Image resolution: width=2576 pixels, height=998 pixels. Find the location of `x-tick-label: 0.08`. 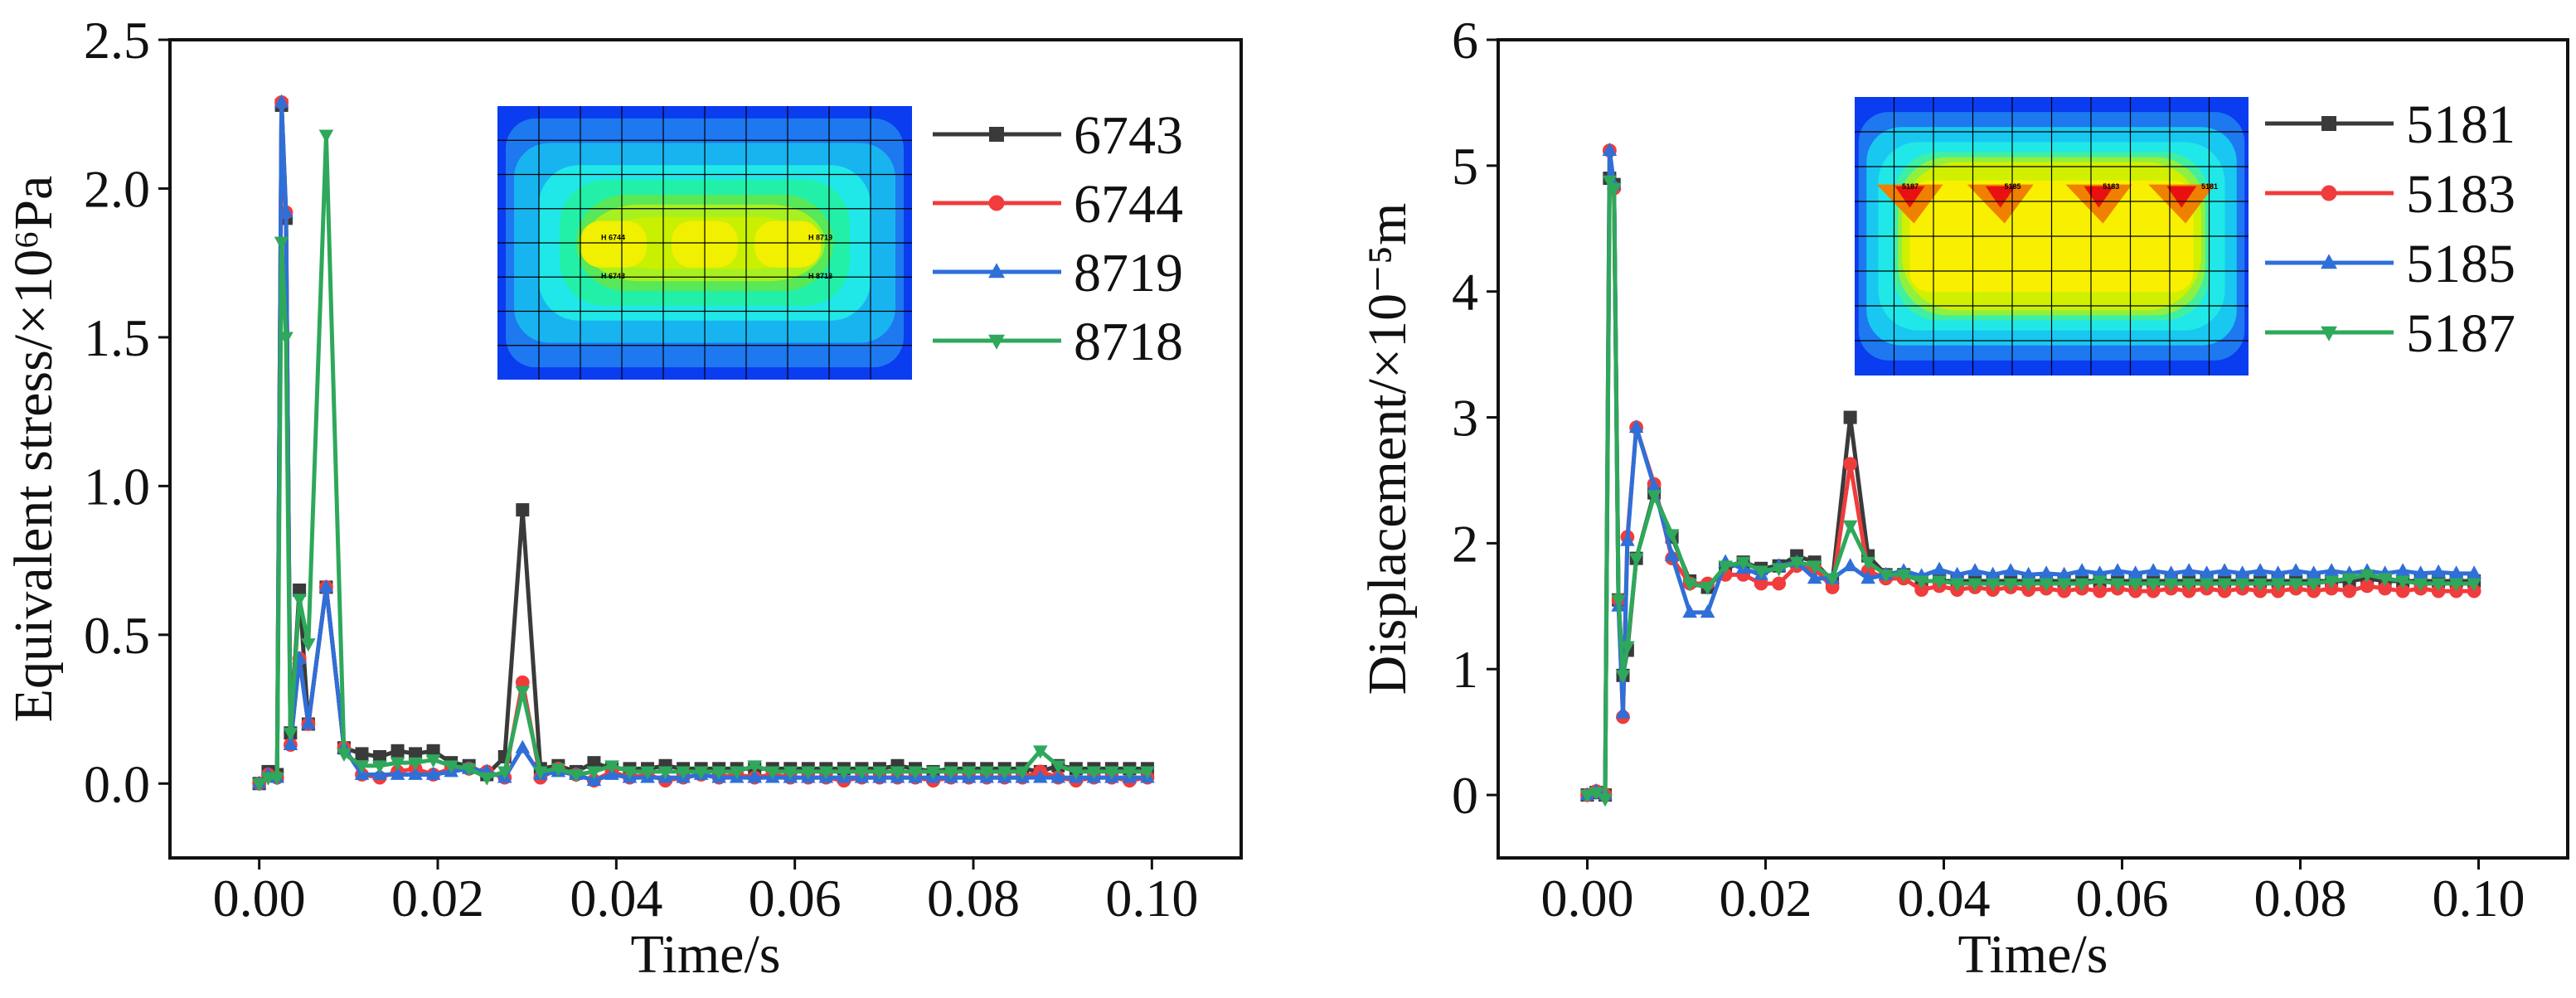

x-tick-label: 0.08 is located at coordinates (2300, 899).